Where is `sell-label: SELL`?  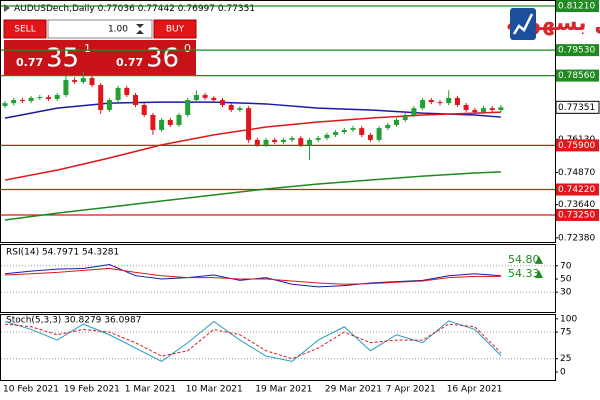 sell-label: SELL is located at coordinates (24, 30).